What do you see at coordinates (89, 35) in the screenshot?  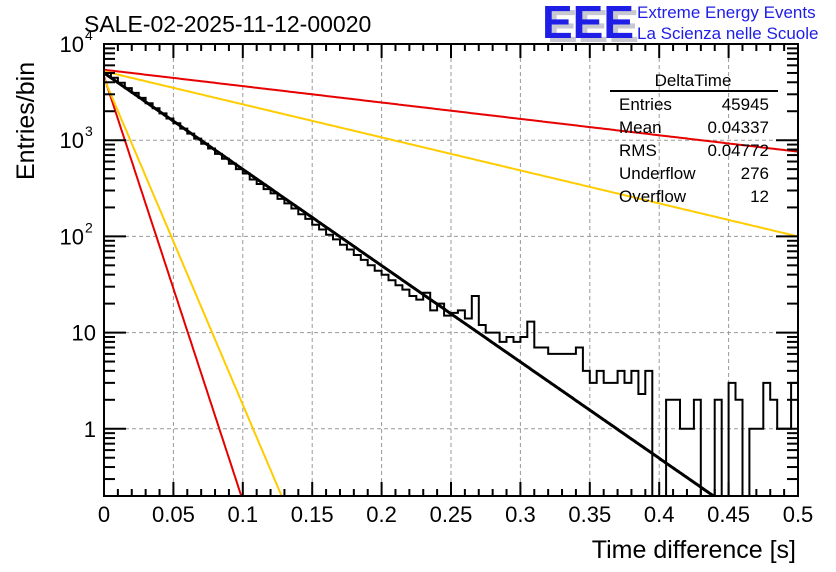 I see `y-tick-exponent: 4` at bounding box center [89, 35].